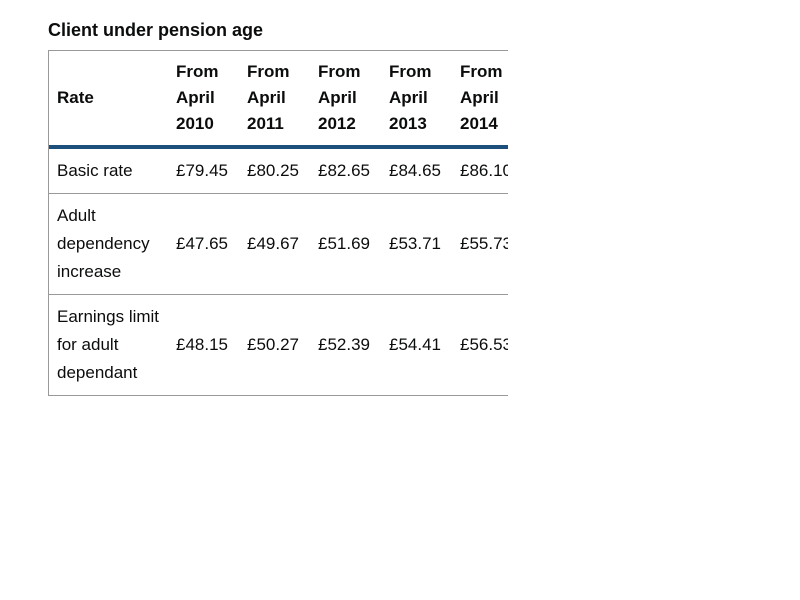 This screenshot has height=600, width=800. What do you see at coordinates (415, 243) in the screenshot?
I see `value-cell: £53.71` at bounding box center [415, 243].